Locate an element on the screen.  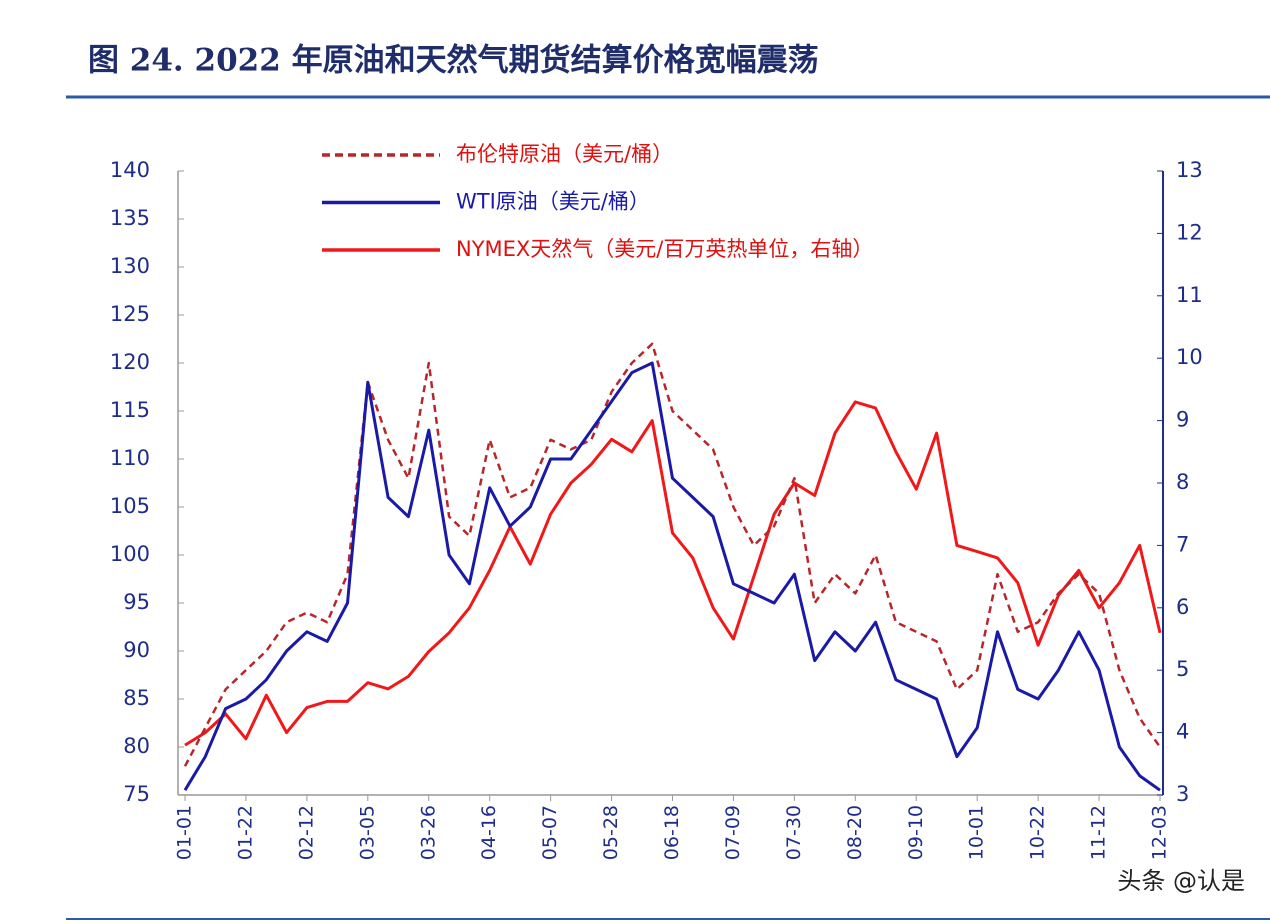
x-tick-label: 09-10 is located at coordinates (916, 832).